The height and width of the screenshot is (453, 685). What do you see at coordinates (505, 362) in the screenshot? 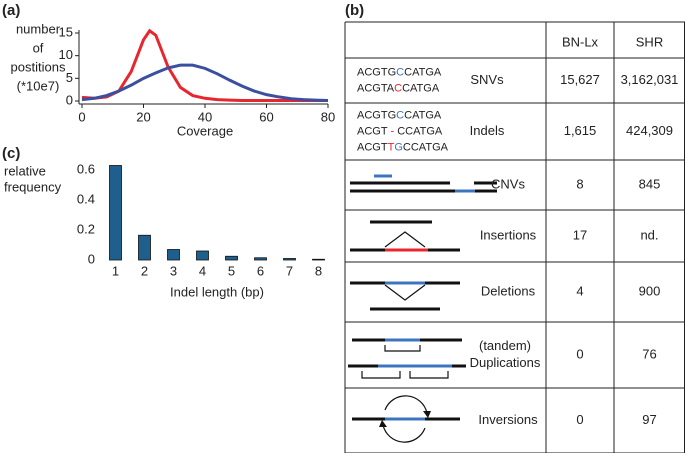
I see `row-label: Duplications` at bounding box center [505, 362].